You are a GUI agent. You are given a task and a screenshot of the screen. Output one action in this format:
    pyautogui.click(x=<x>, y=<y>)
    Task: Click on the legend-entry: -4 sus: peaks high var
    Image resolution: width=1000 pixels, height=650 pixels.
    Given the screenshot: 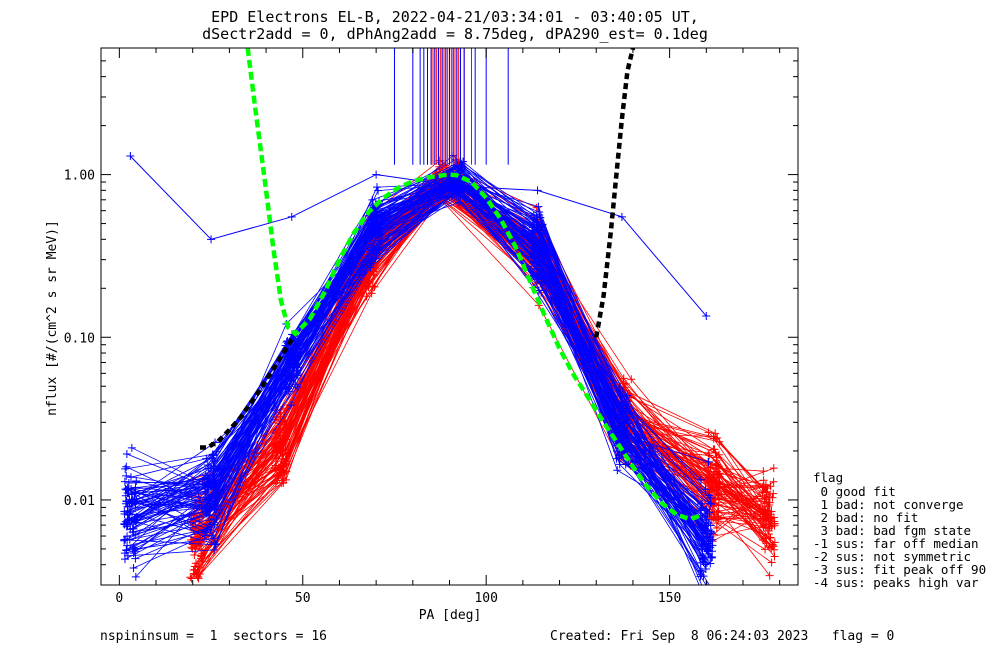 What is the action you would take?
    pyautogui.click(x=896, y=582)
    